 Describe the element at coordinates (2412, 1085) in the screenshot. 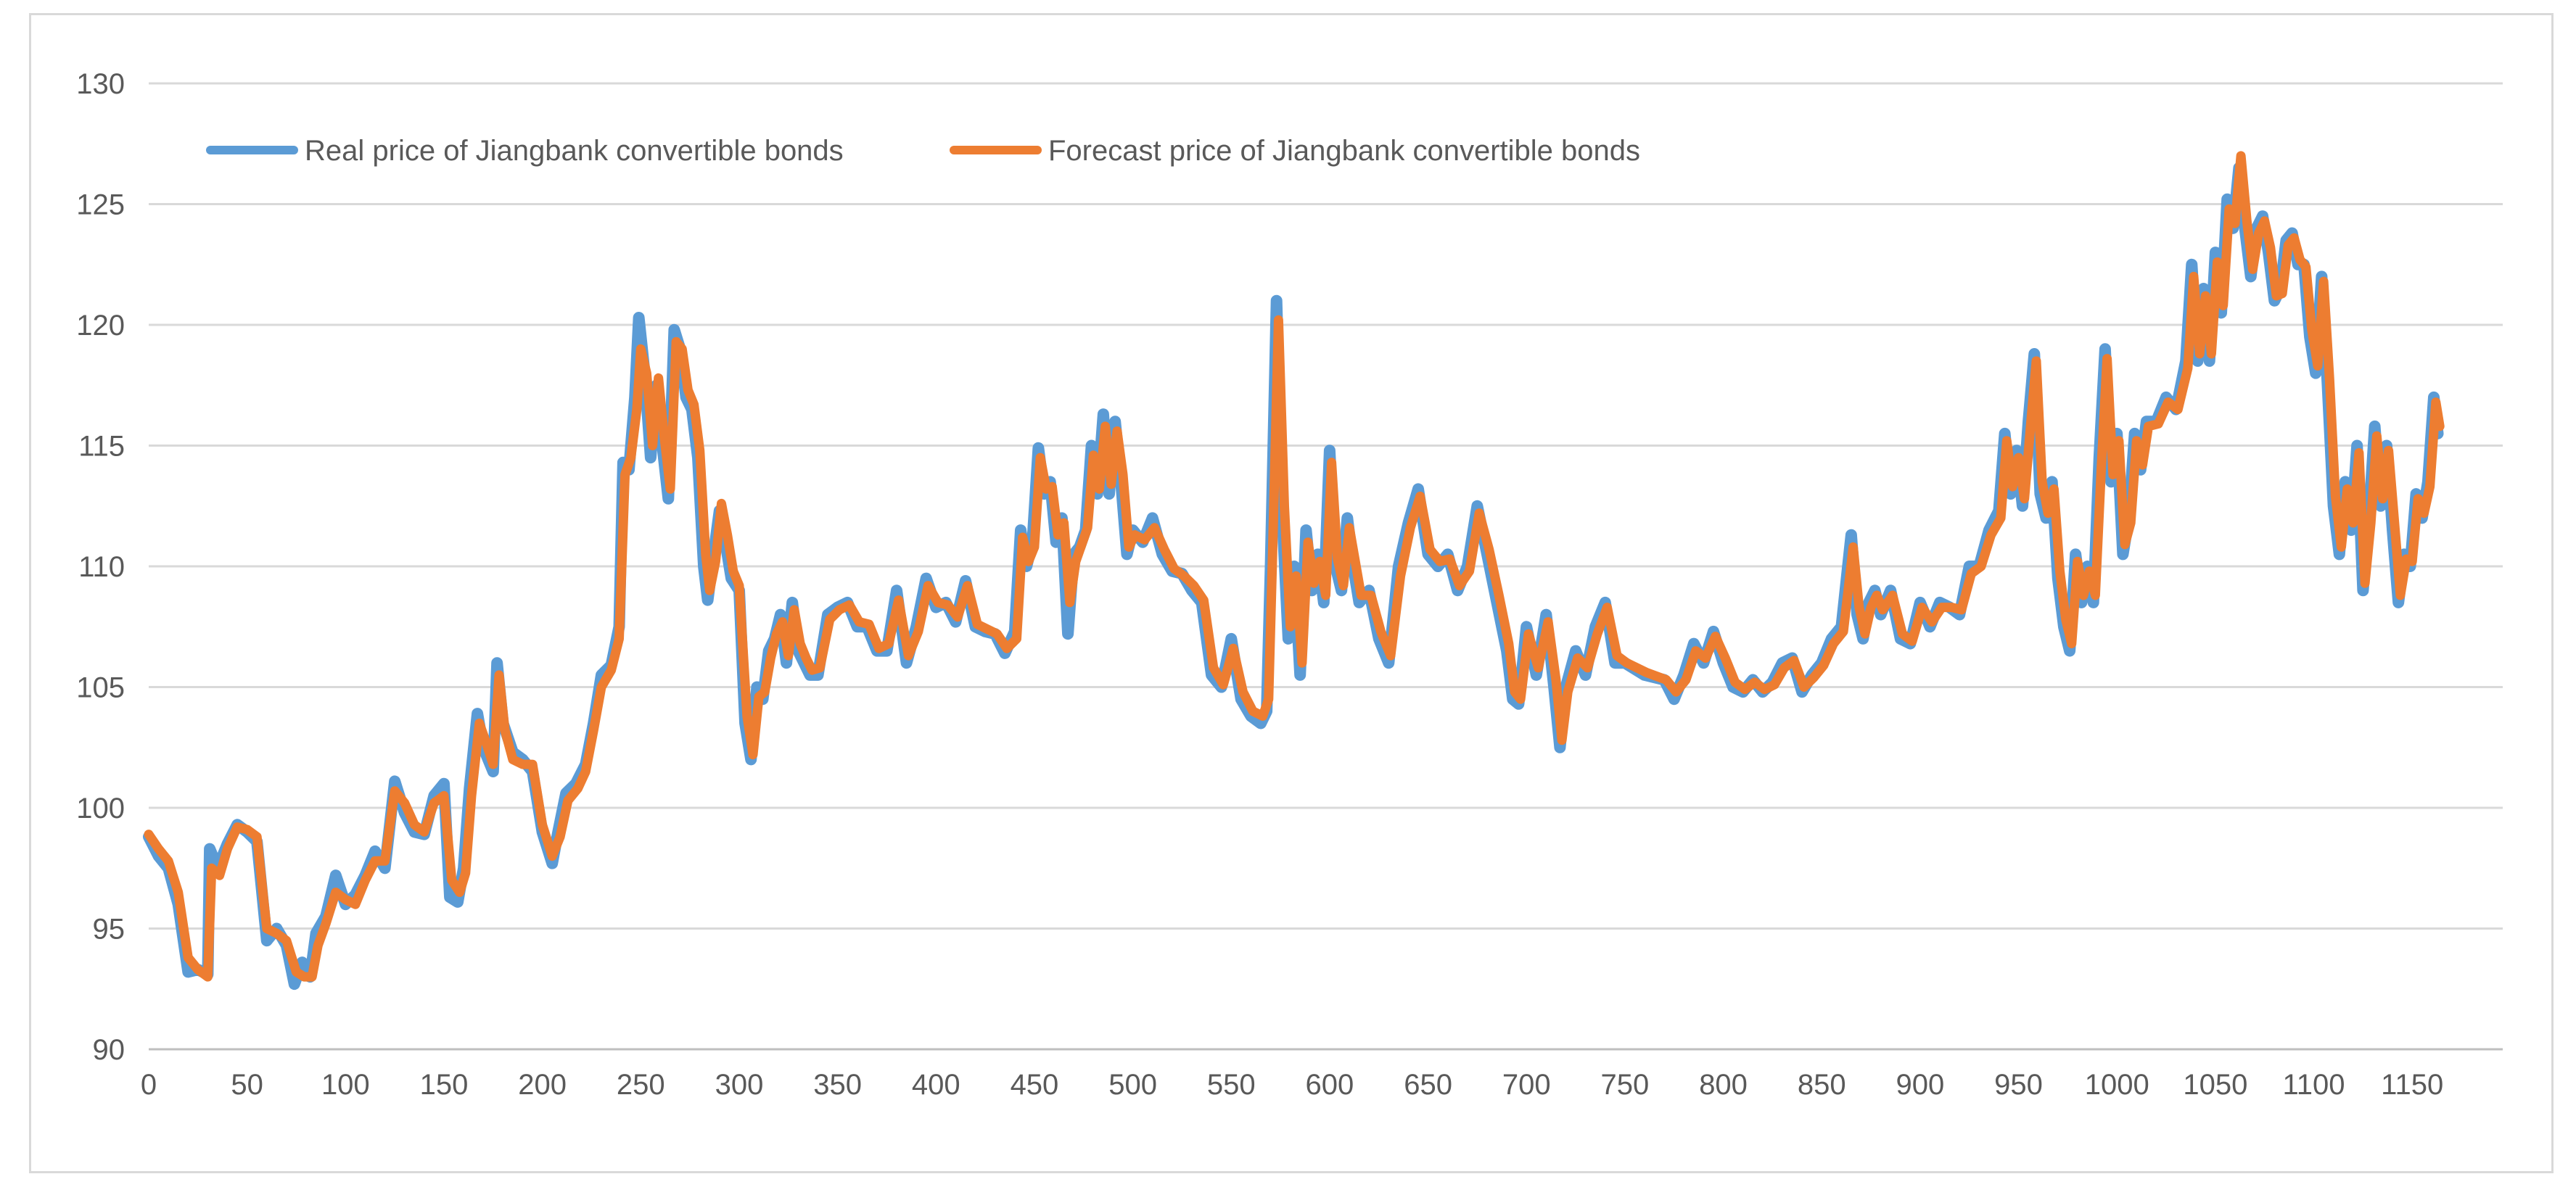

I see `x-tick-label: 1150` at that location.